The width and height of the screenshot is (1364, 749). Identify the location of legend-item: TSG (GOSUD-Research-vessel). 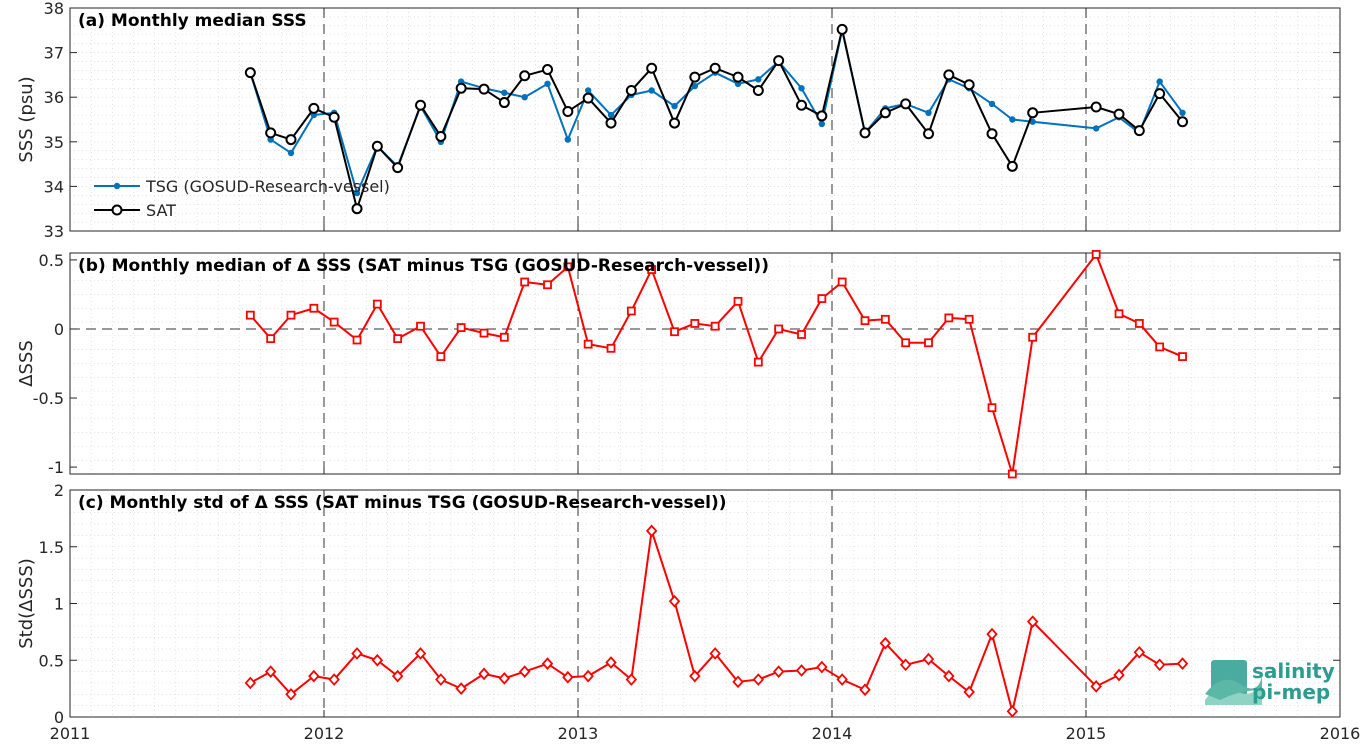
(242, 186).